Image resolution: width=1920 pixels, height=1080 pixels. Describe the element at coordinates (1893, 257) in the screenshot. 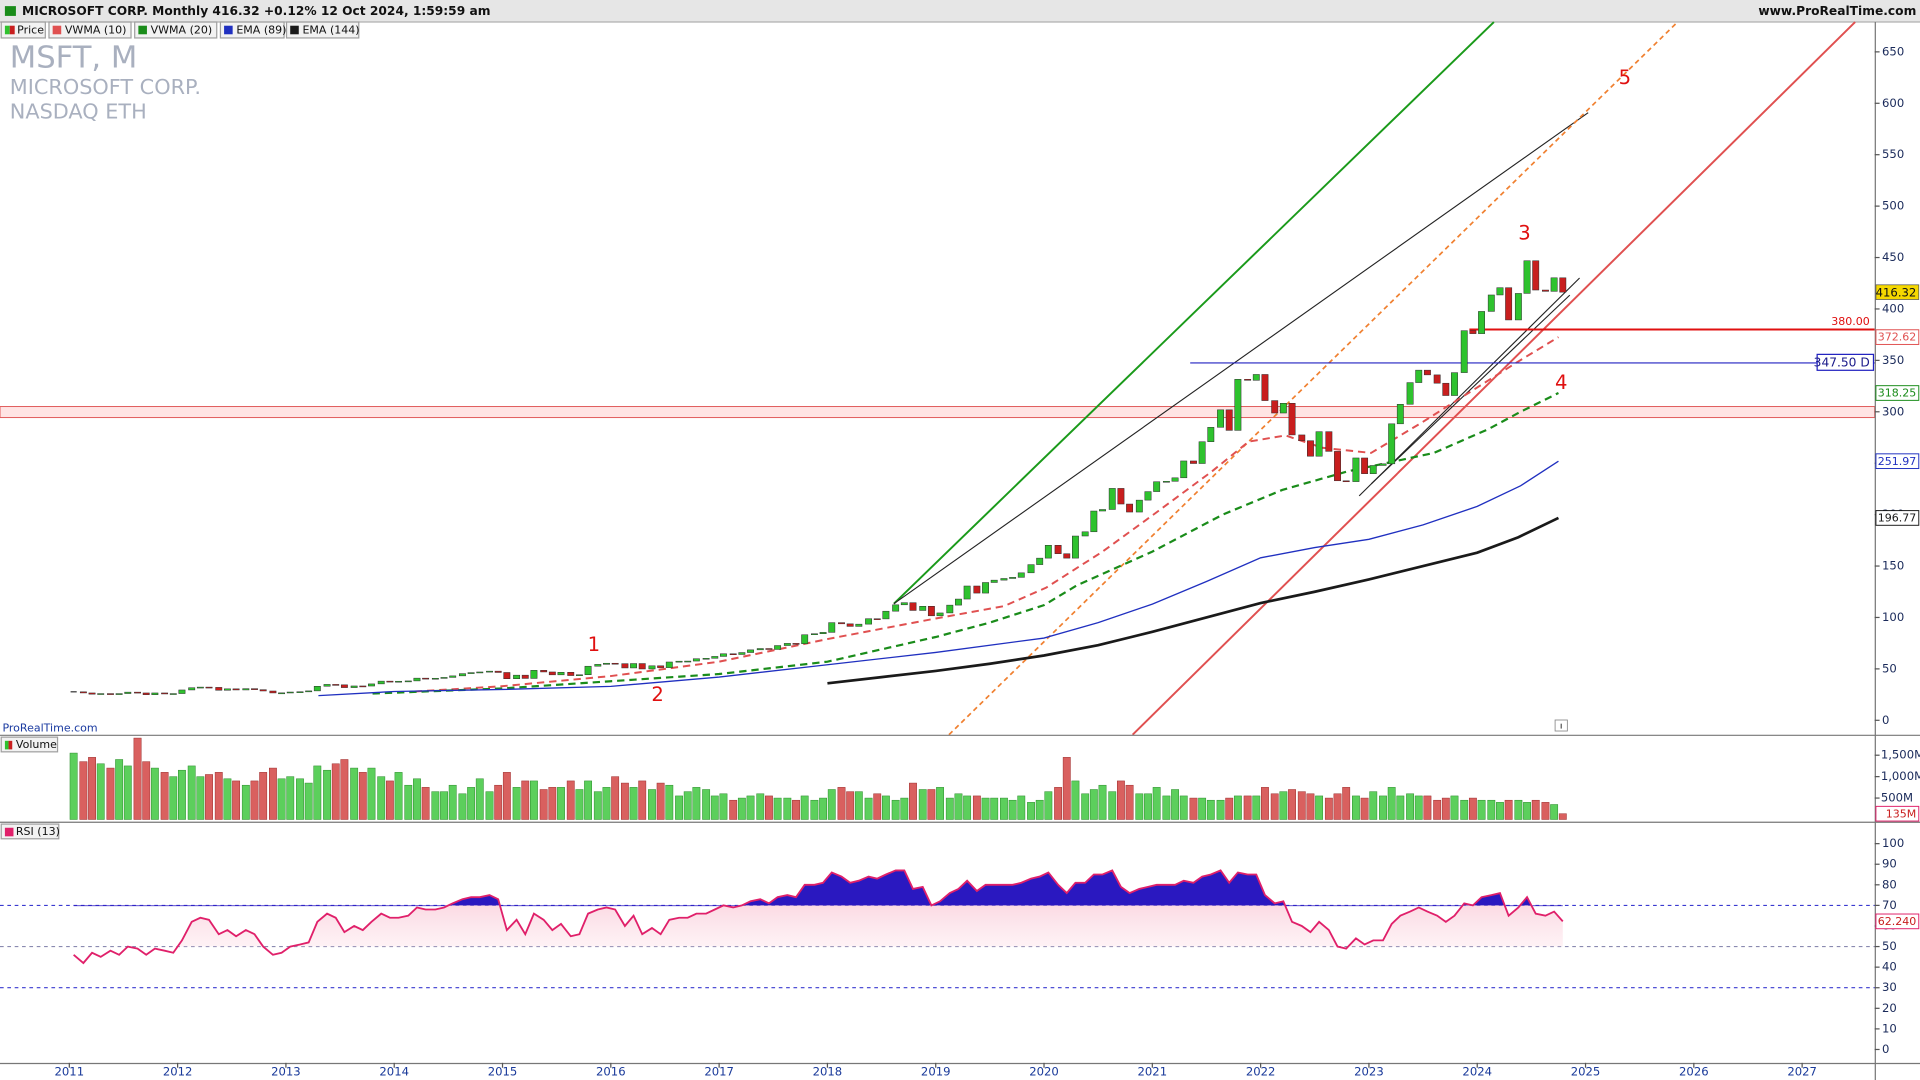

I see `y-tick-label: 450` at that location.